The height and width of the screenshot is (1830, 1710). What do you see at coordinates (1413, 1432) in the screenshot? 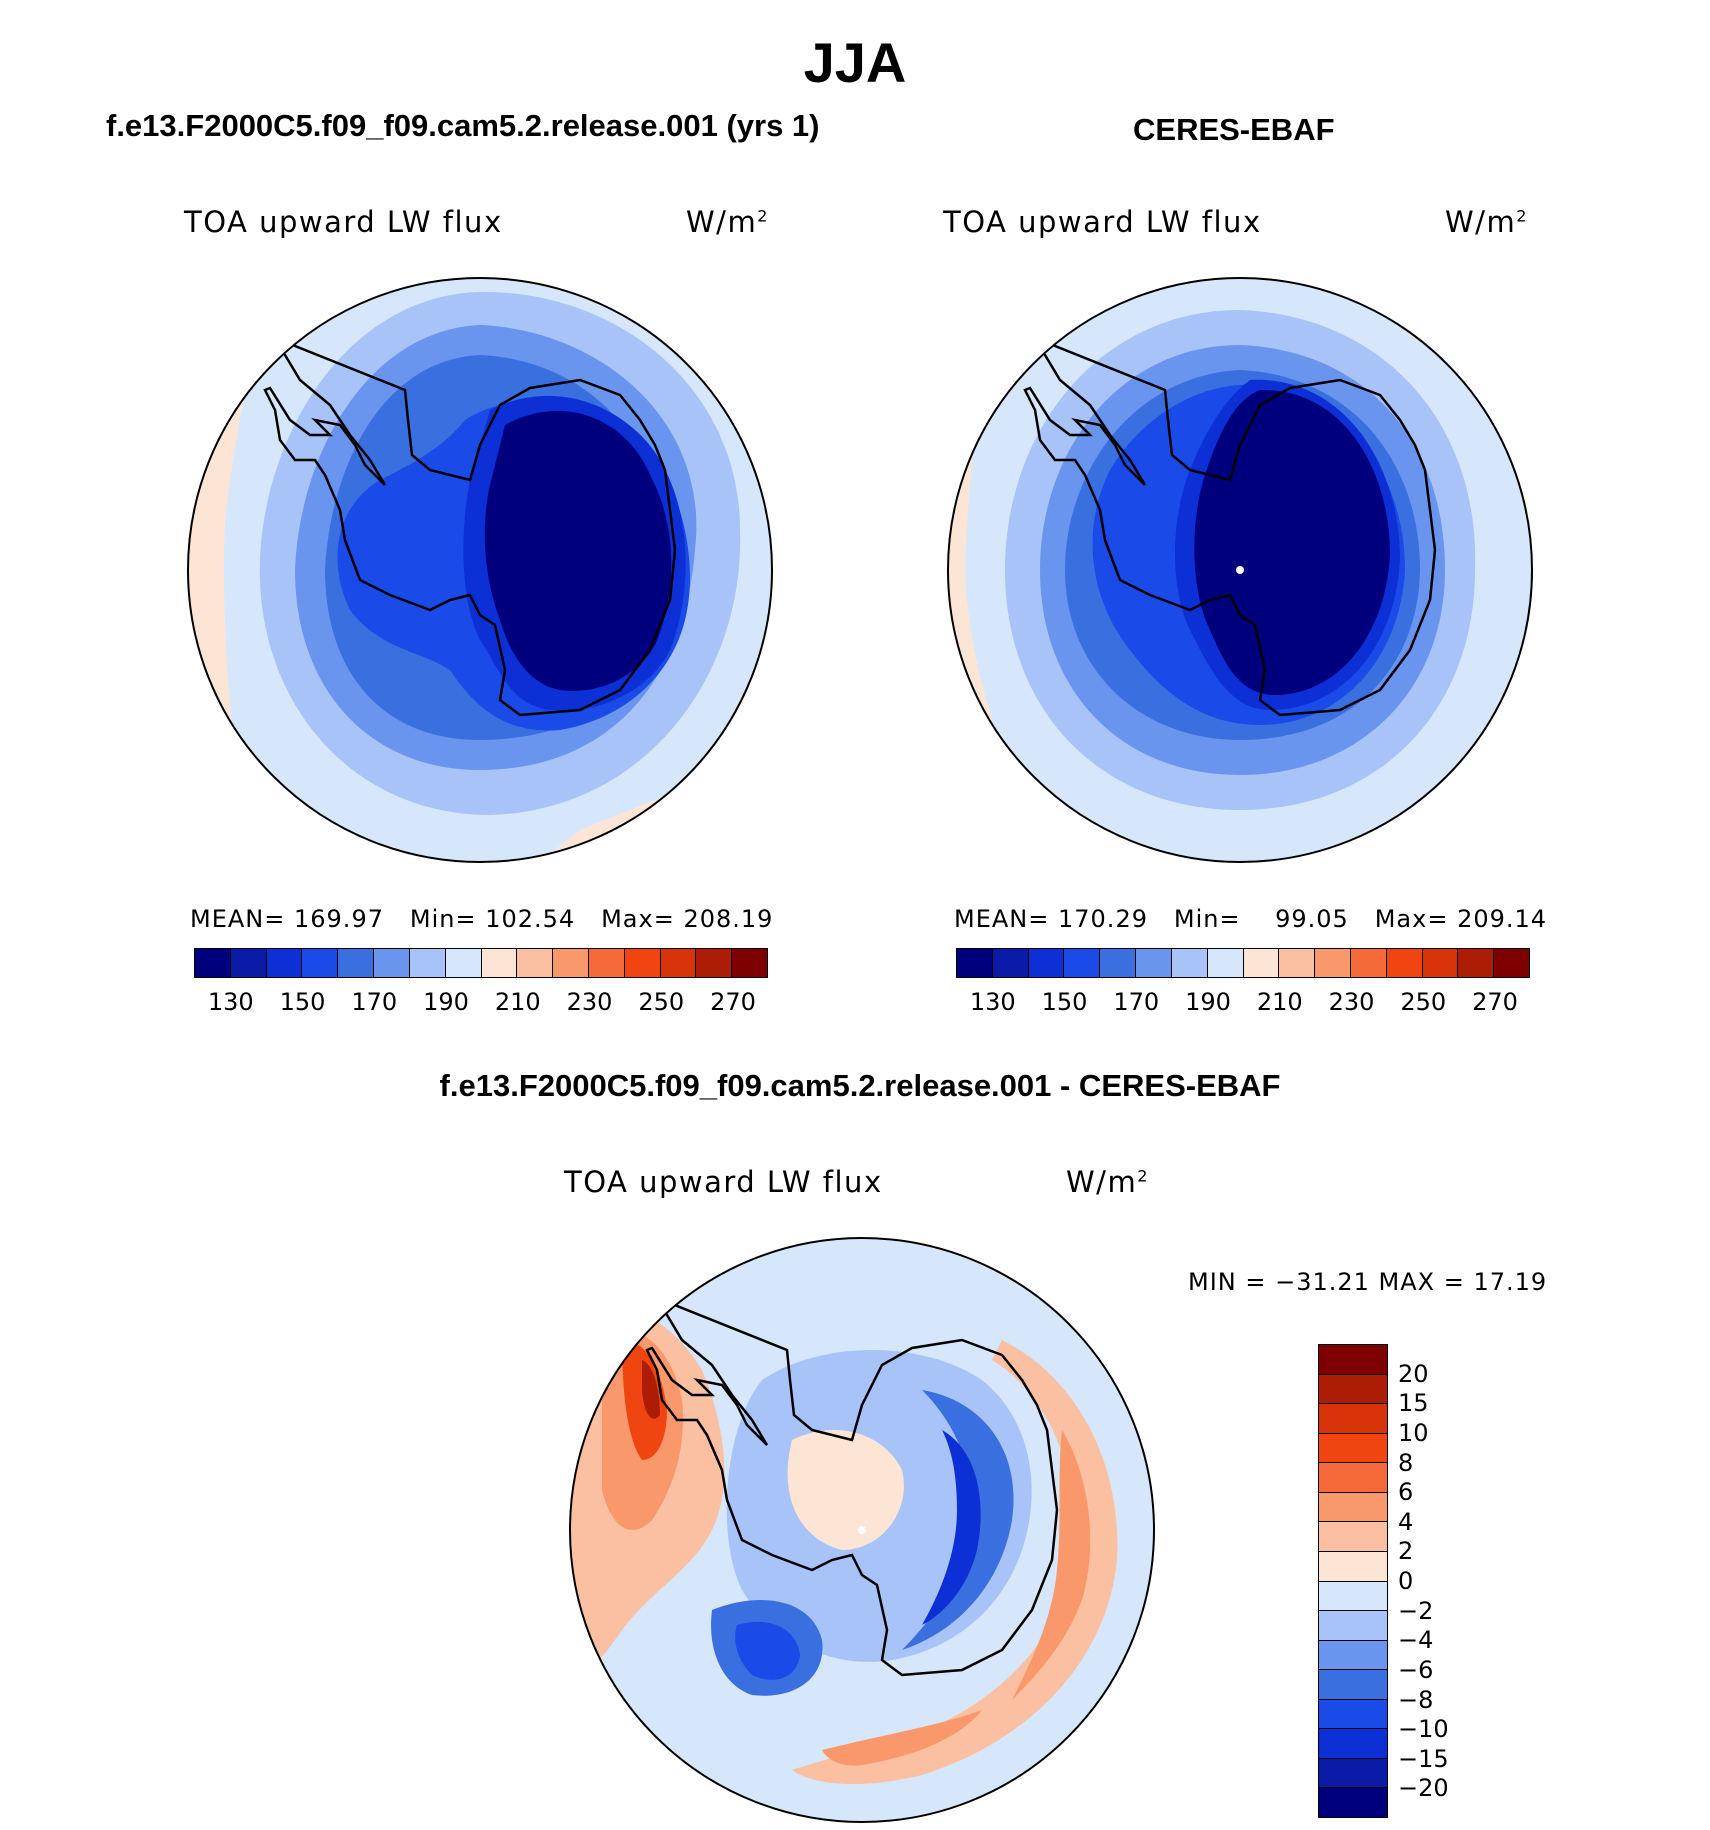
I see `colorbar-tick-label: 10` at bounding box center [1413, 1432].